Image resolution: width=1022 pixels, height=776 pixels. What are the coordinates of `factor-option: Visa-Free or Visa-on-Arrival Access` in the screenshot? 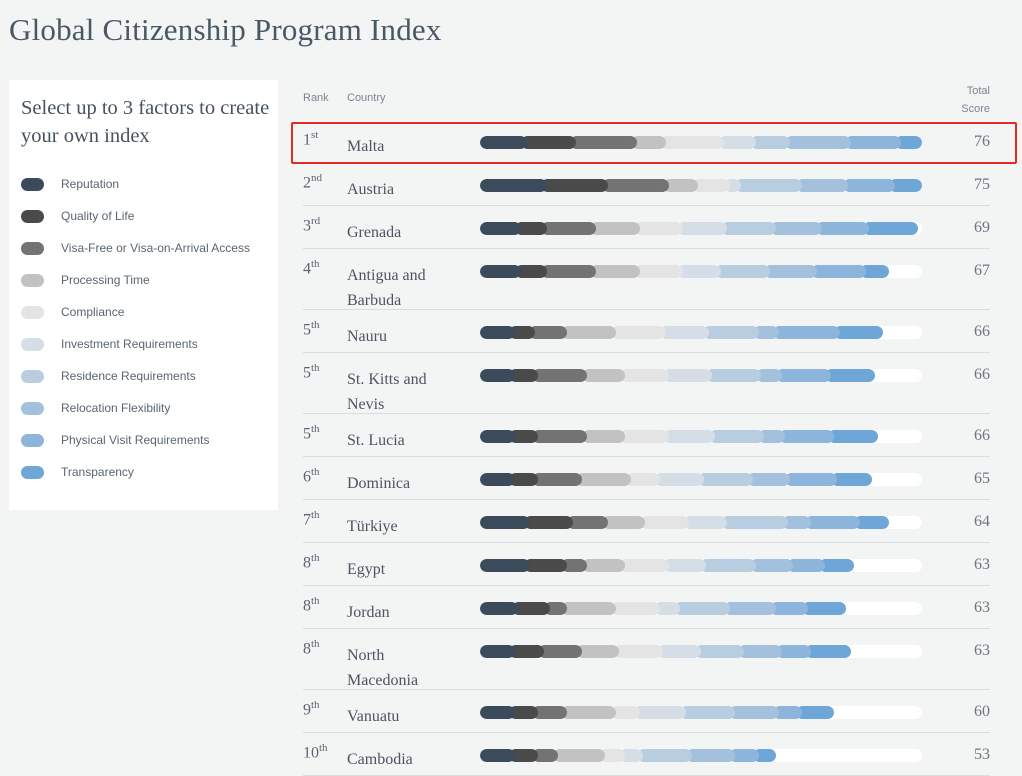 It's located at (143, 248).